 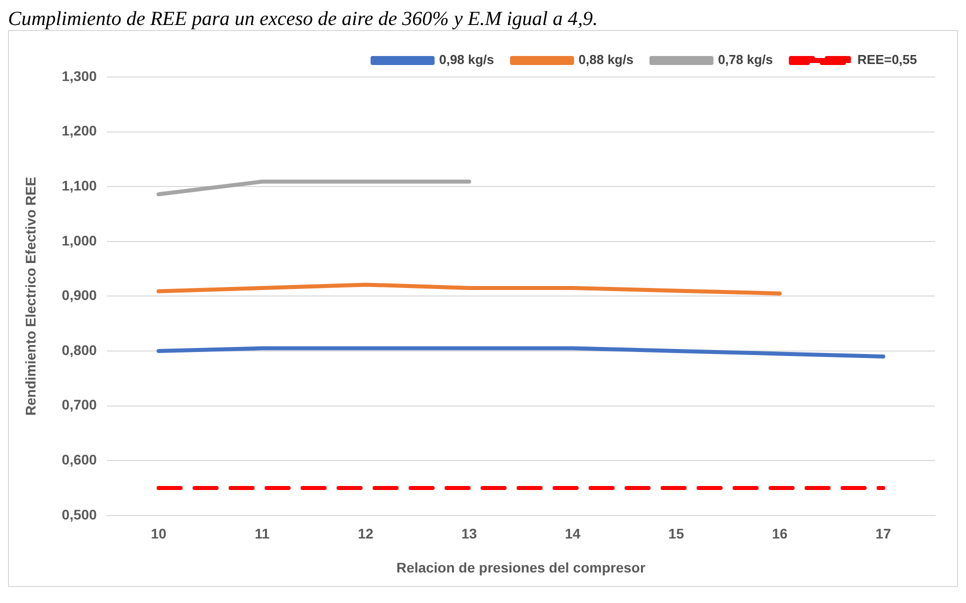 I want to click on y-tick-label: 1,200, so click(x=80, y=130).